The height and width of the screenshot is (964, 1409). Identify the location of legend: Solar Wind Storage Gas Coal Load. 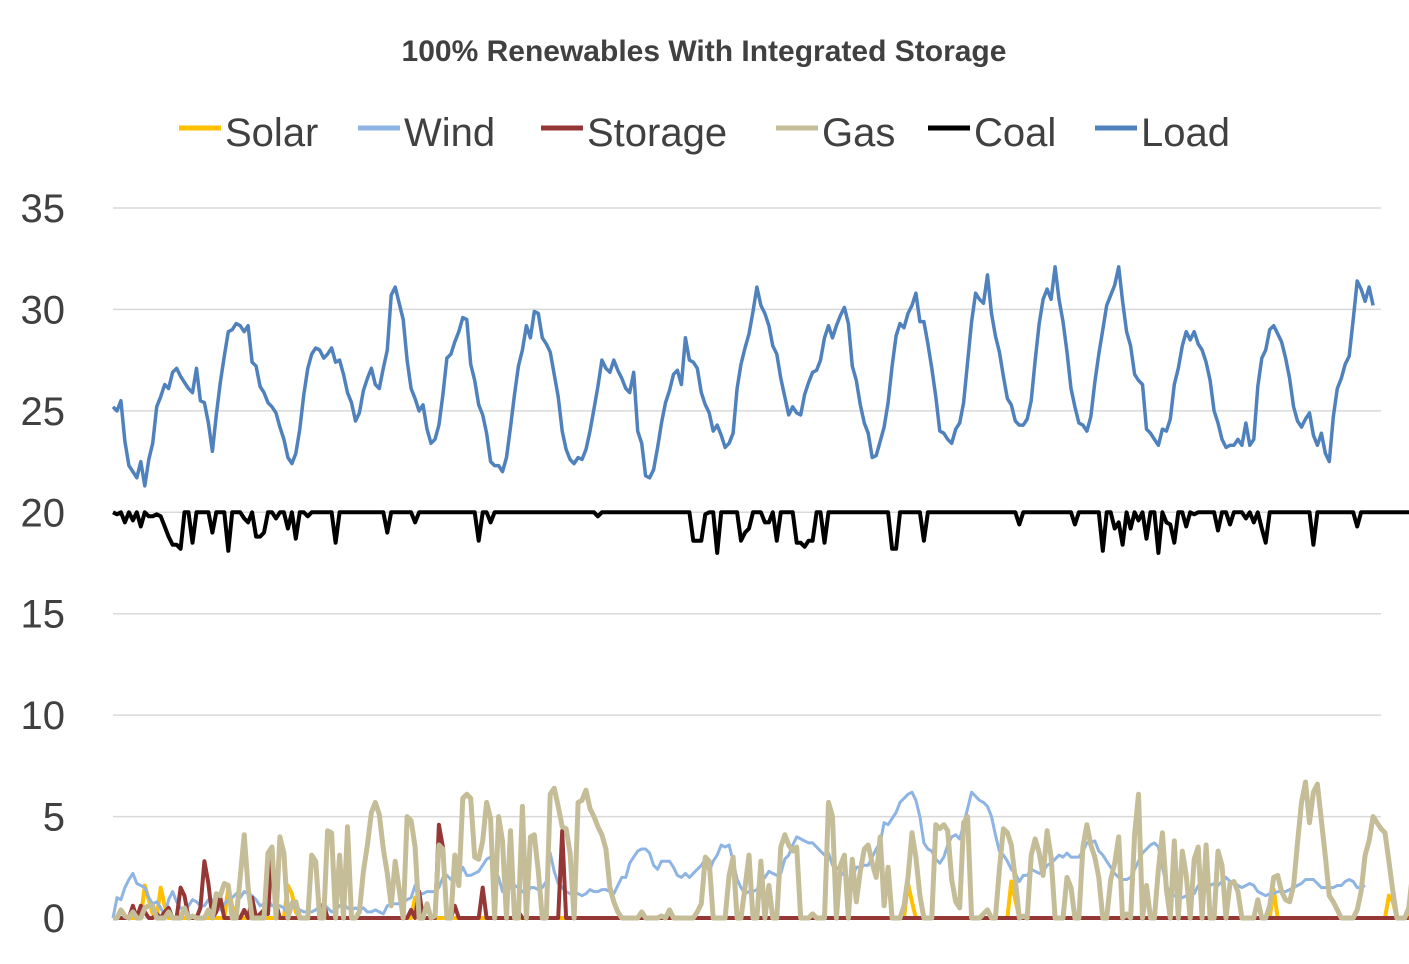
(704, 133).